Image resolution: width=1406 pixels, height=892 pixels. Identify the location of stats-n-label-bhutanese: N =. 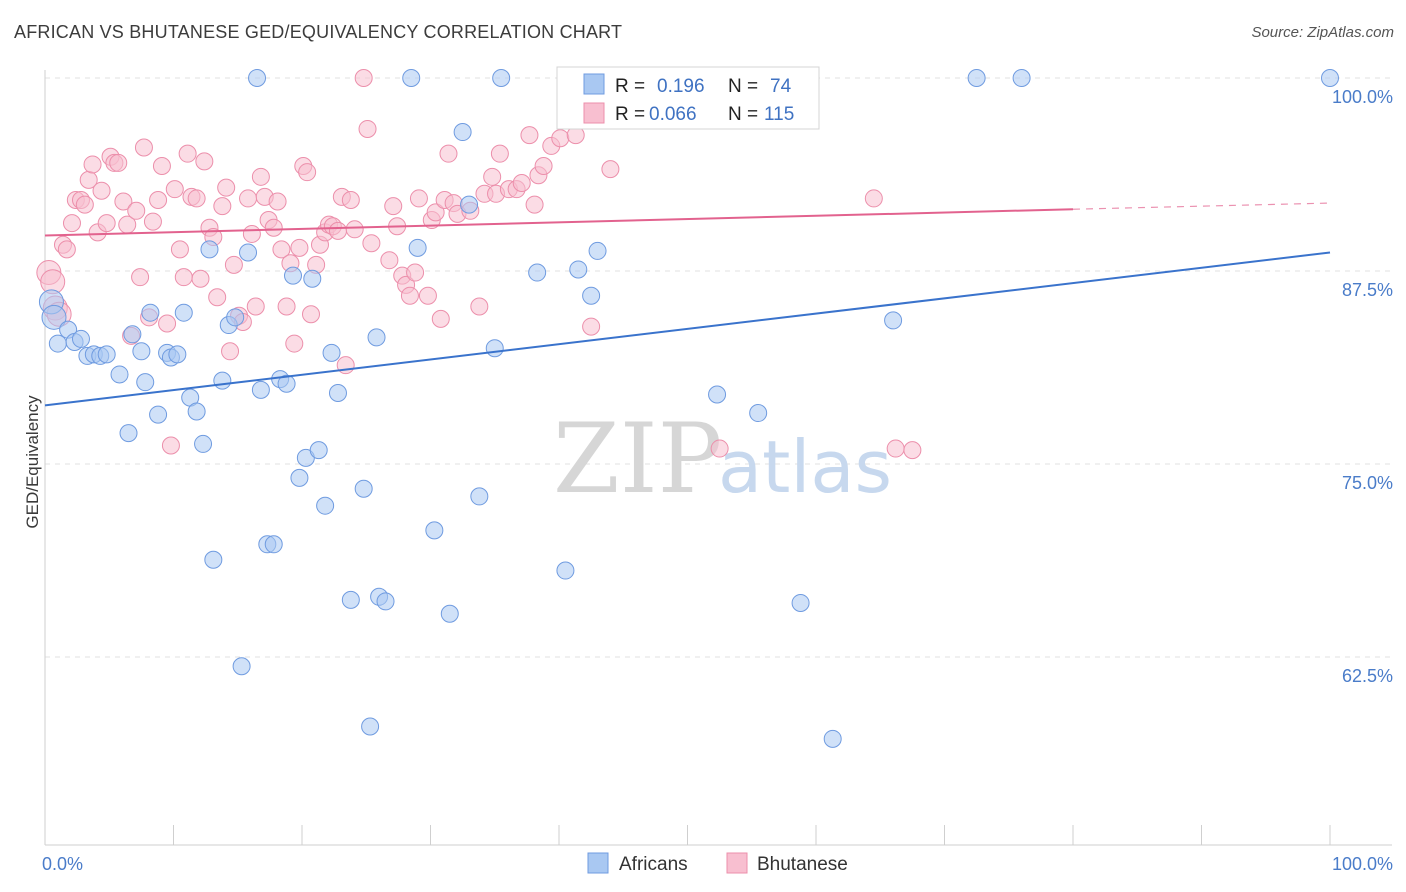
(743, 114).